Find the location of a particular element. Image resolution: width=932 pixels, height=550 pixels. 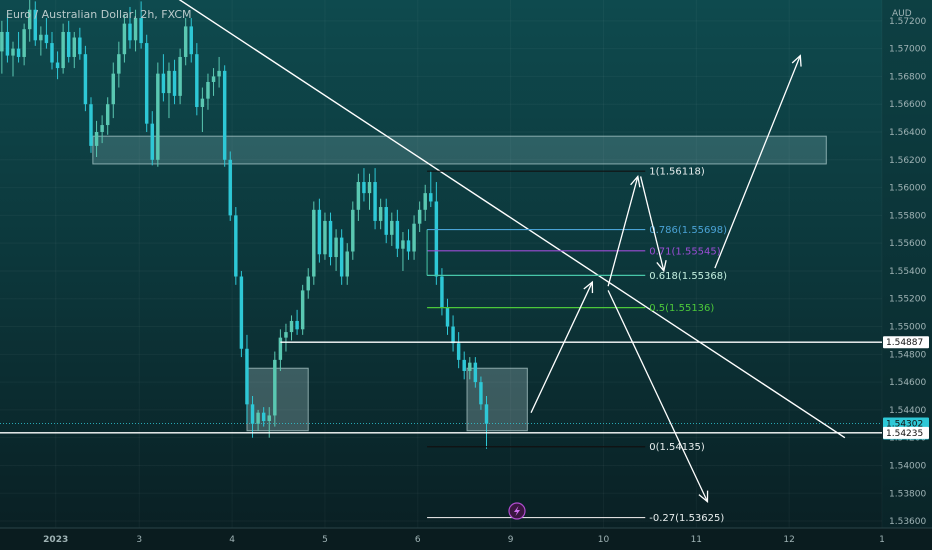

chart-title: Euro / Australian Dollar, 2h, FXCM is located at coordinates (99, 14).